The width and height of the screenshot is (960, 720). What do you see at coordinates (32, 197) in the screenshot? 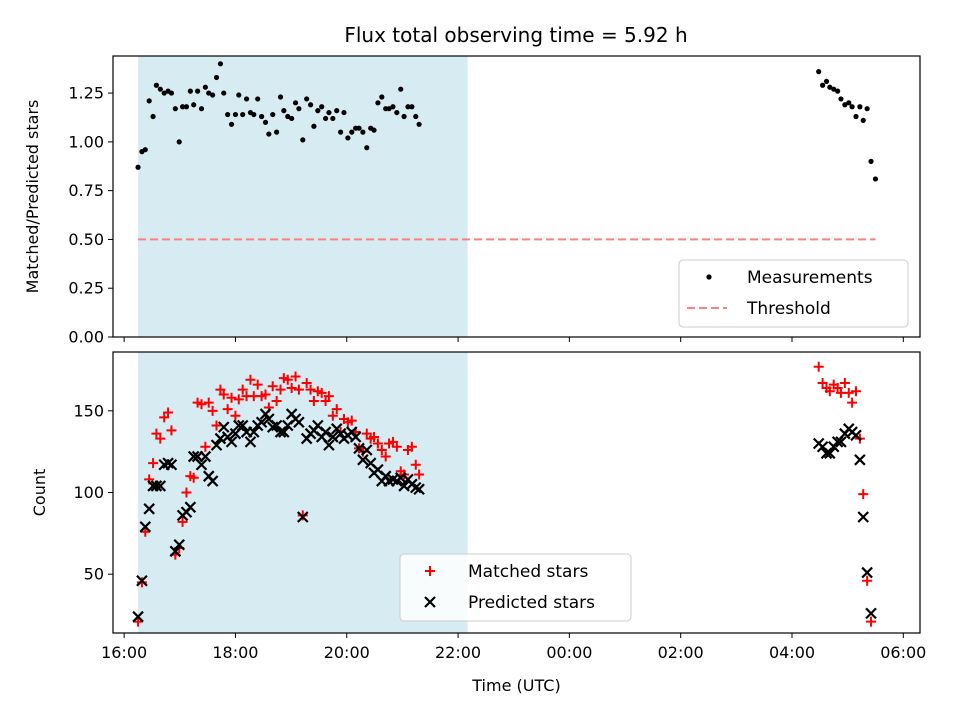
I see `ratio-y-axis-label: Matched/Predicted stars` at bounding box center [32, 197].